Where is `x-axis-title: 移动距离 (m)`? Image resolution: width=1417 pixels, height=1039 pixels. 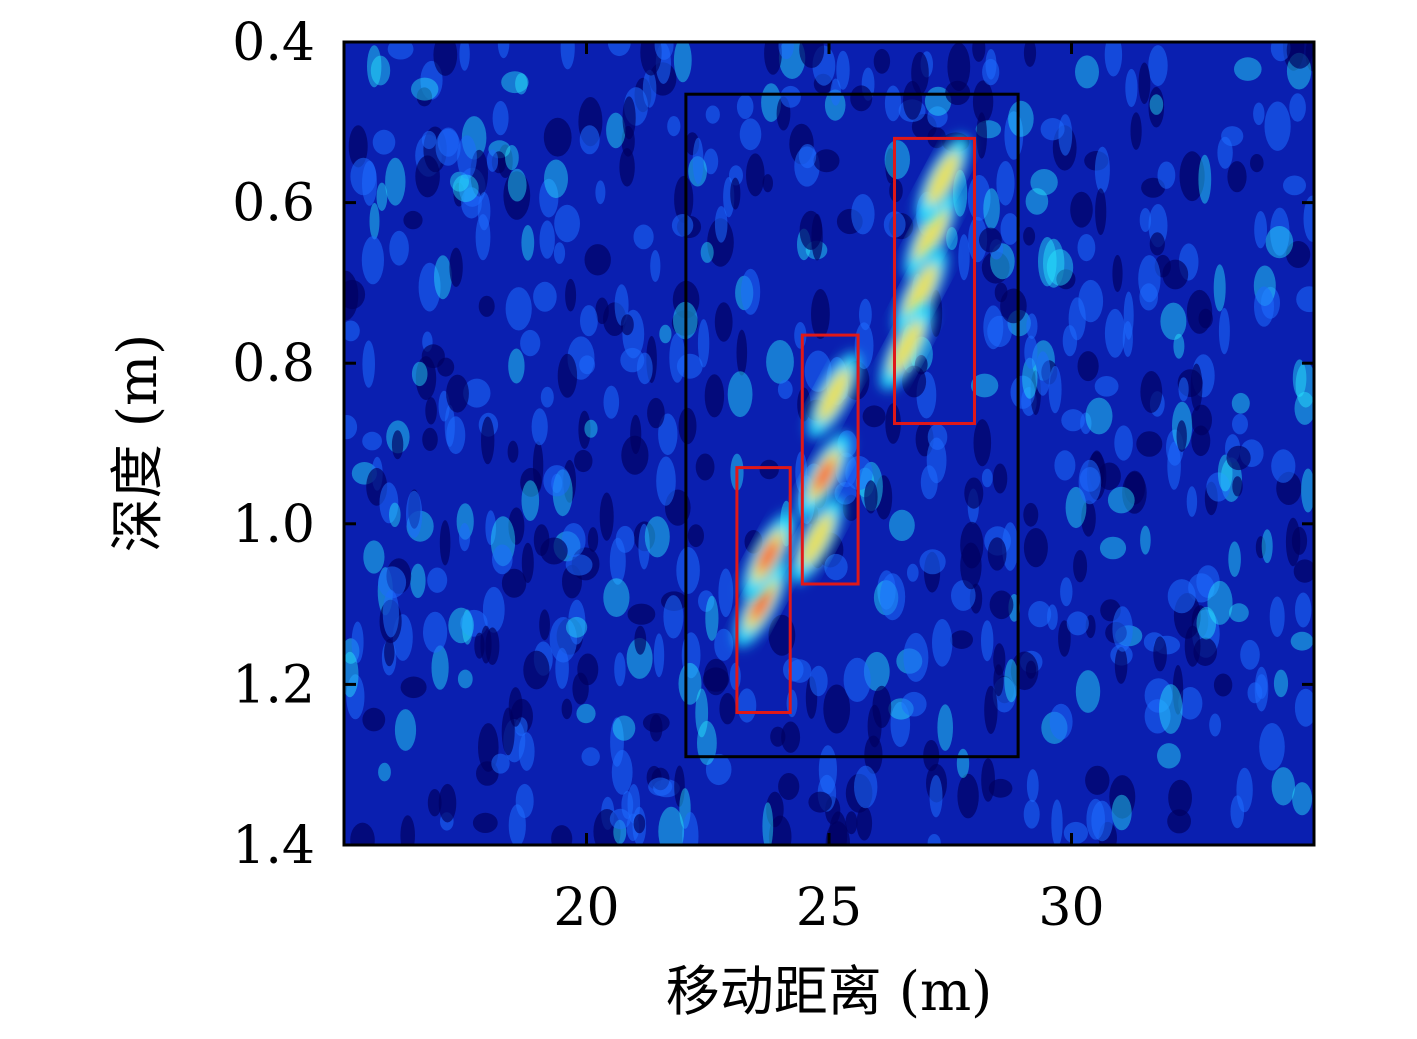
x-axis-title: 移动距离 (m) is located at coordinates (829, 991).